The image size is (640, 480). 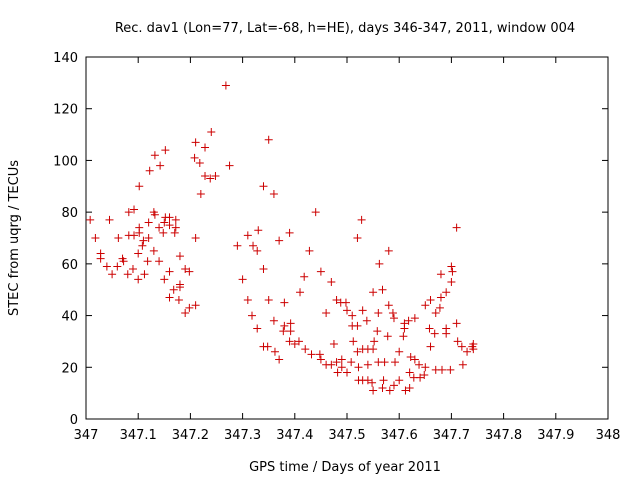 What do you see at coordinates (65, 58) in the screenshot?
I see `y-tick-label: 140` at bounding box center [65, 58].